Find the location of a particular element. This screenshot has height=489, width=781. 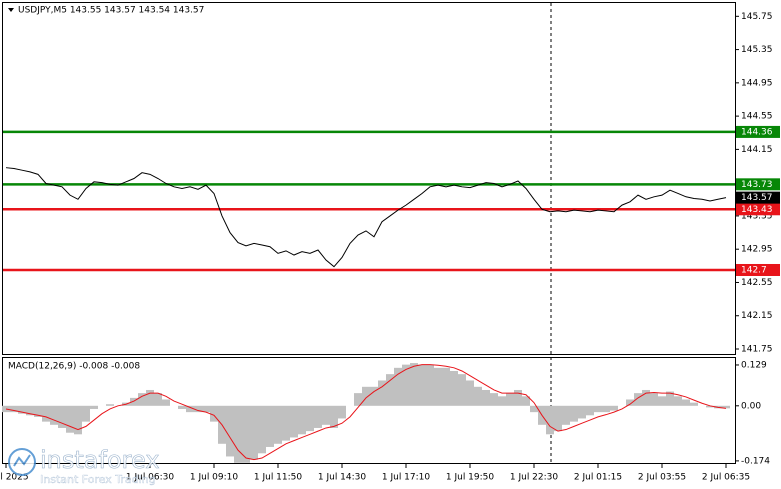

y-tick-label: 0.129 is located at coordinates (754, 365).